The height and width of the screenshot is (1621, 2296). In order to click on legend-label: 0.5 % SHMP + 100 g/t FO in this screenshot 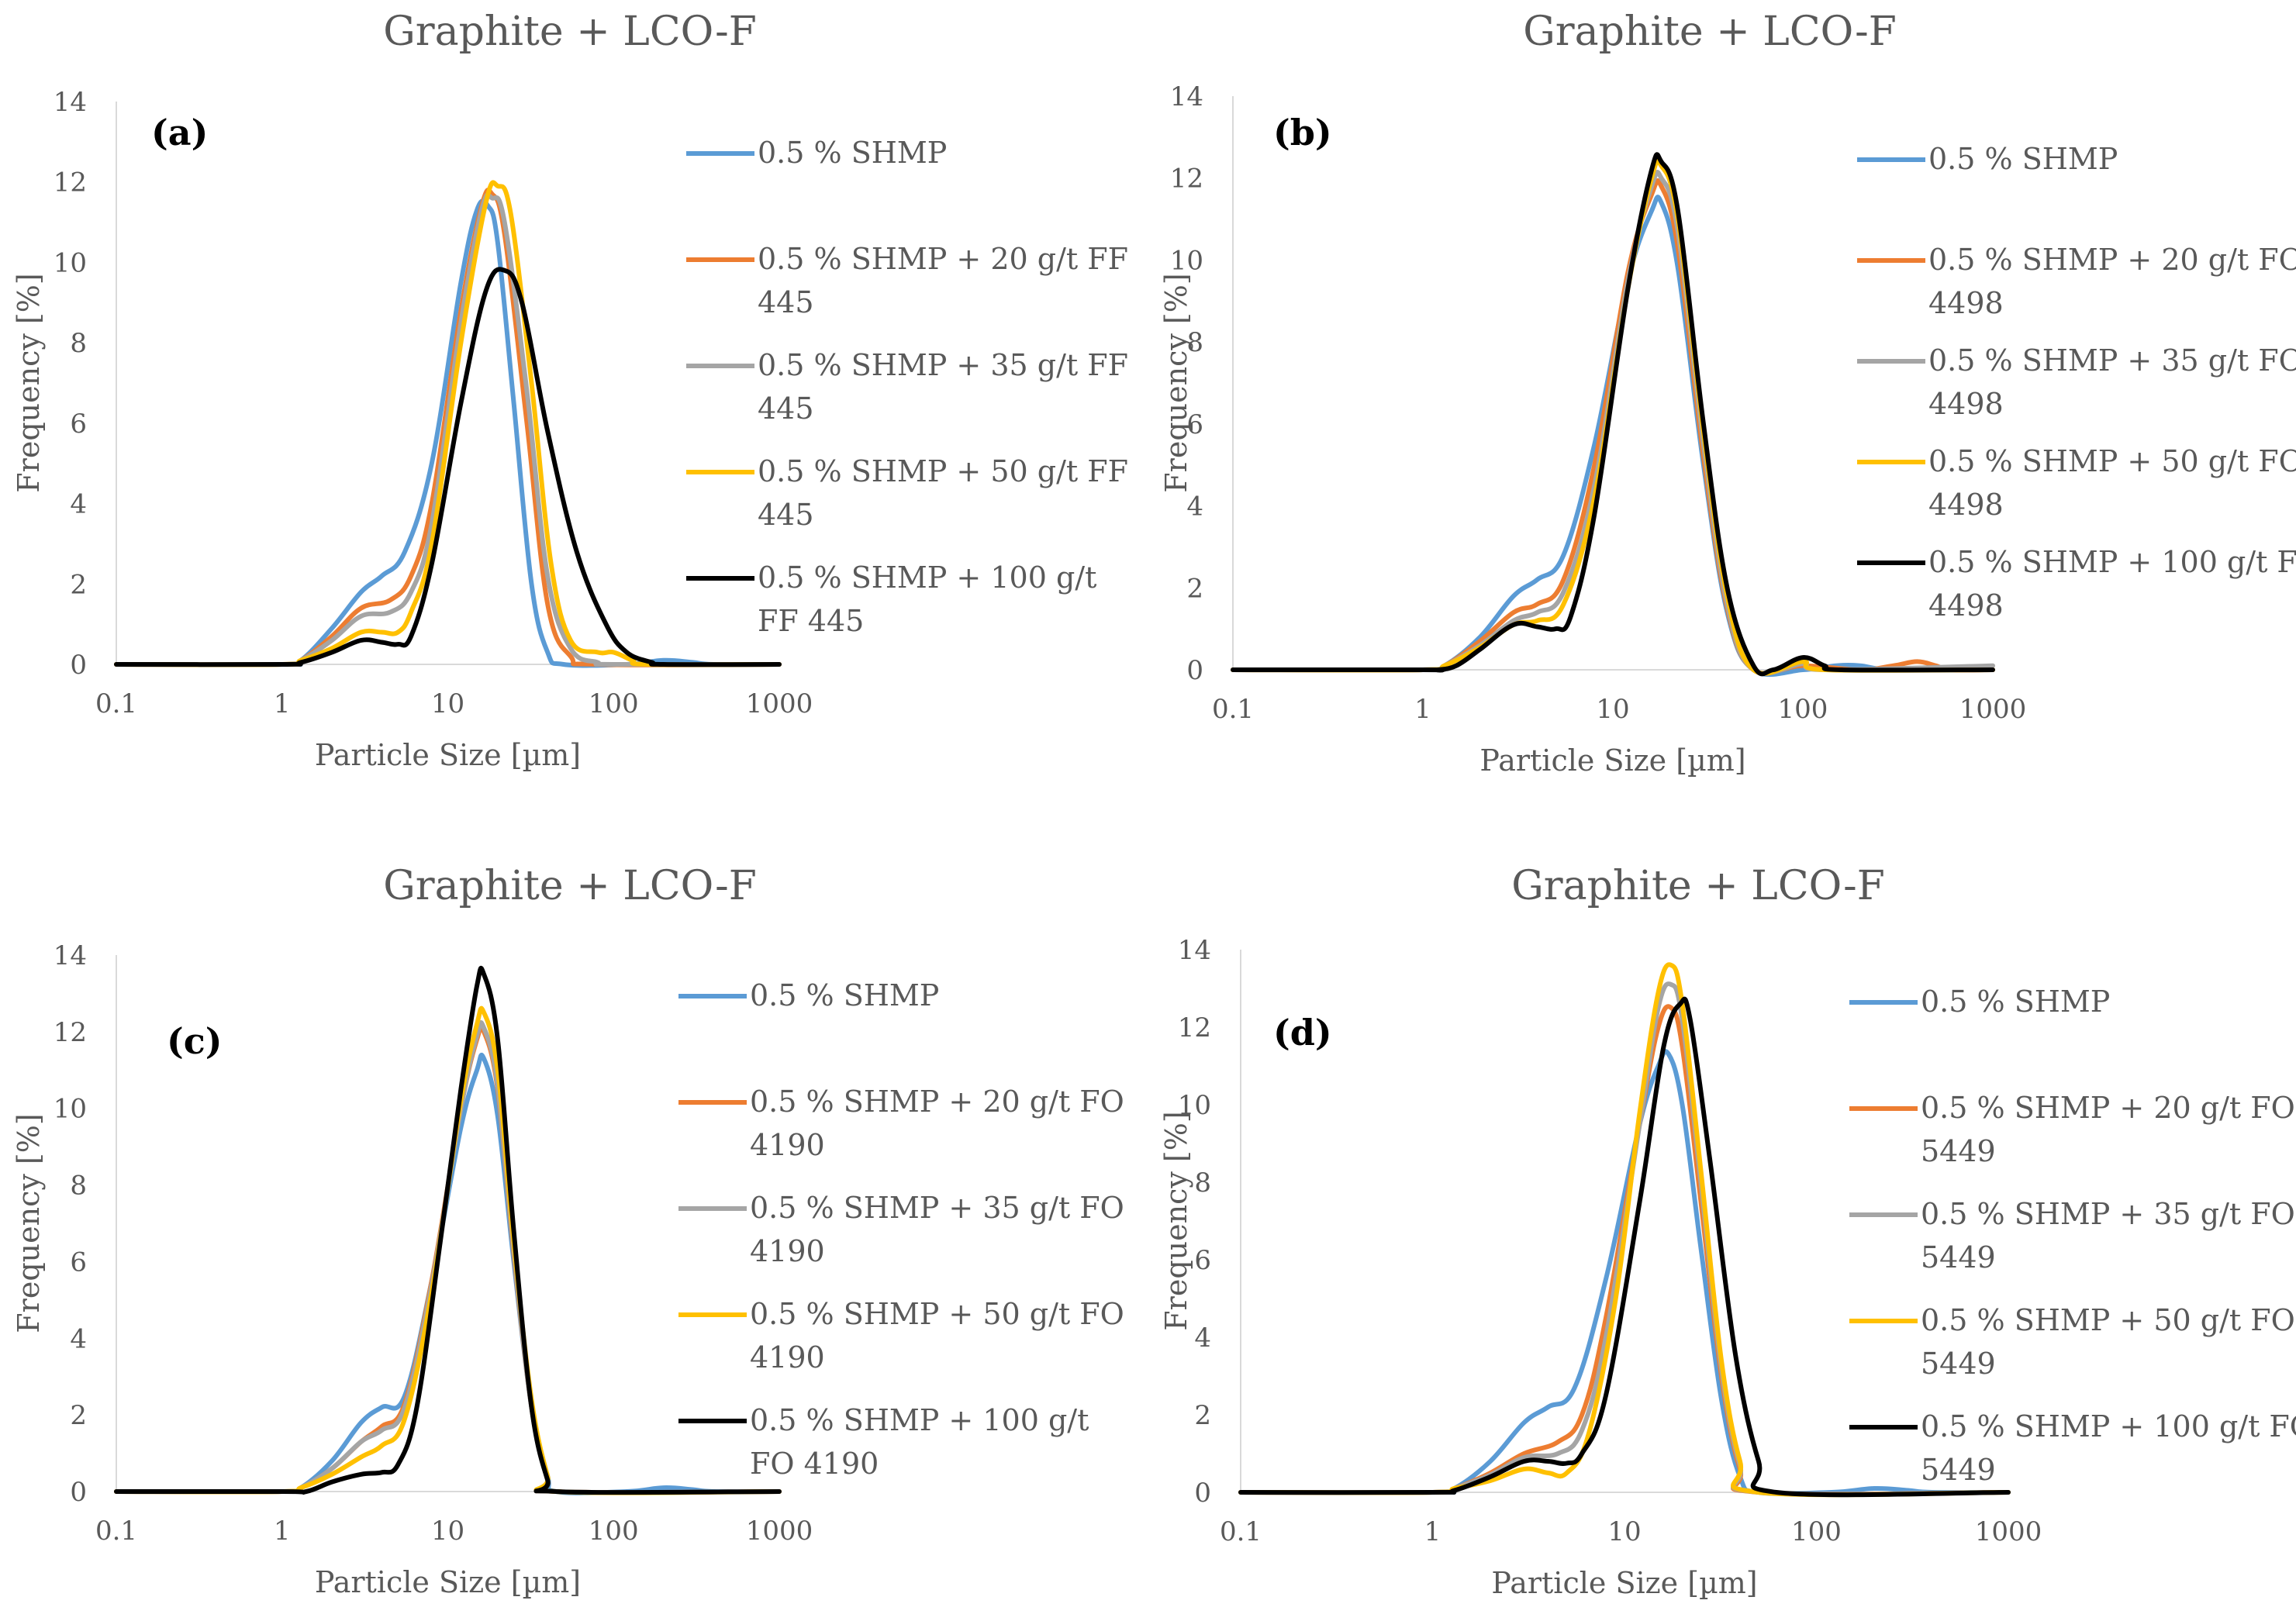, I will do `click(2112, 562)`.